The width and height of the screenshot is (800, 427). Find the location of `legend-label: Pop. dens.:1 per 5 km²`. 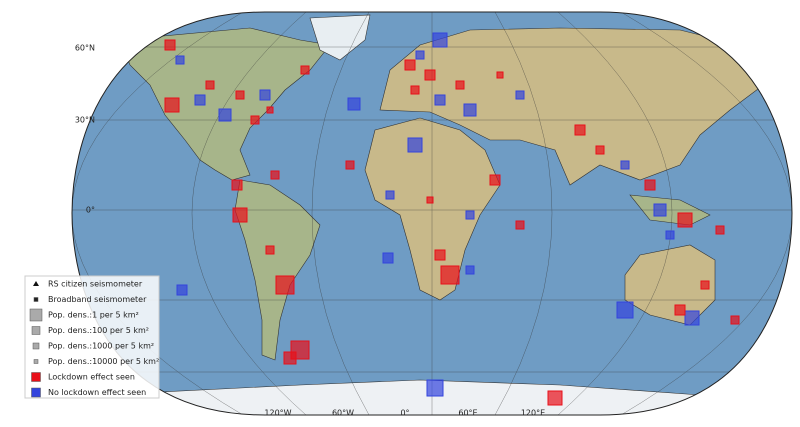

legend-label: Pop. dens.:1 per 5 km² is located at coordinates (93, 315).